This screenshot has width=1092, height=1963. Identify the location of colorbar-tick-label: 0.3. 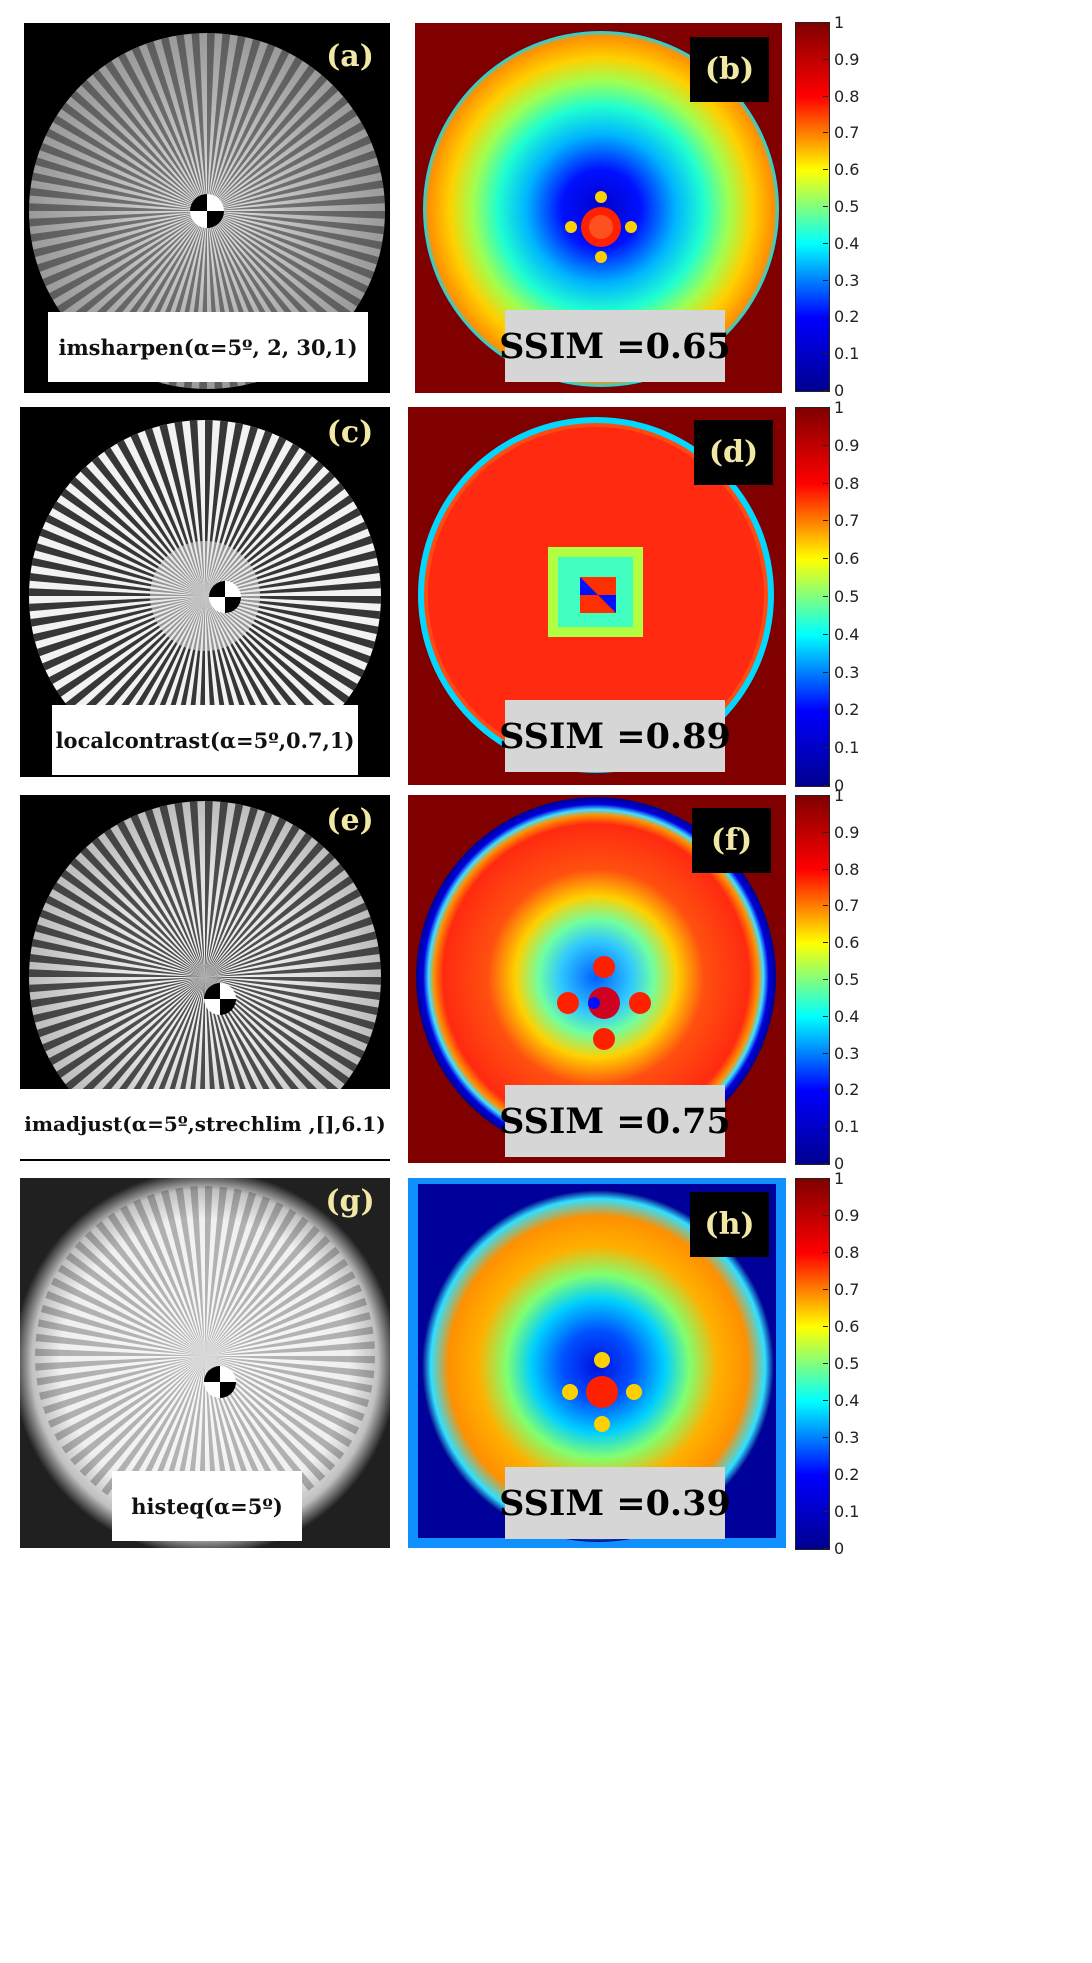
(847, 672).